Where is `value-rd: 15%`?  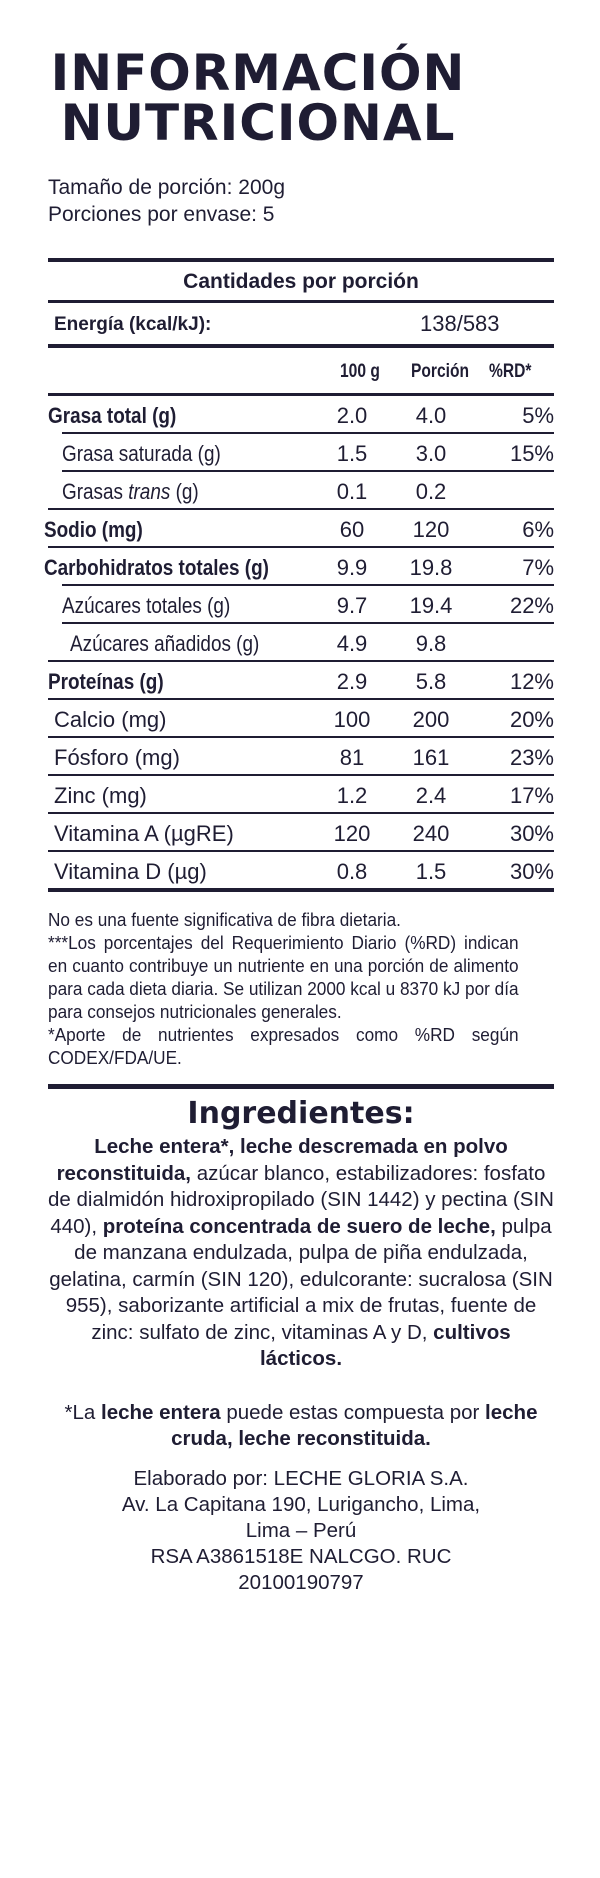
value-rd: 15% is located at coordinates (531, 453).